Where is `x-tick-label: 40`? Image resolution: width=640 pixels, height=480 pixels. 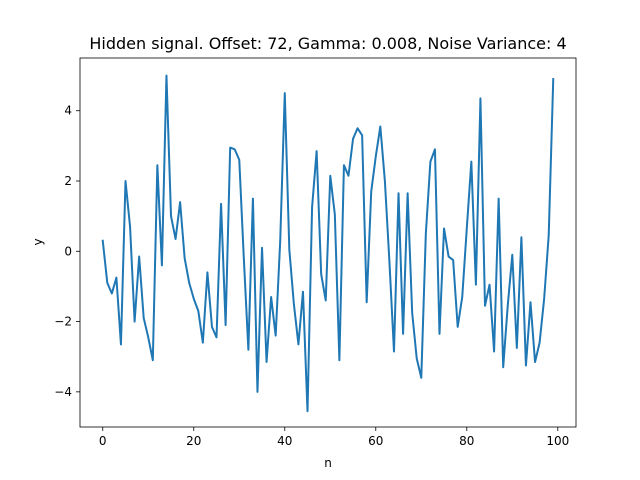 x-tick-label: 40 is located at coordinates (284, 441).